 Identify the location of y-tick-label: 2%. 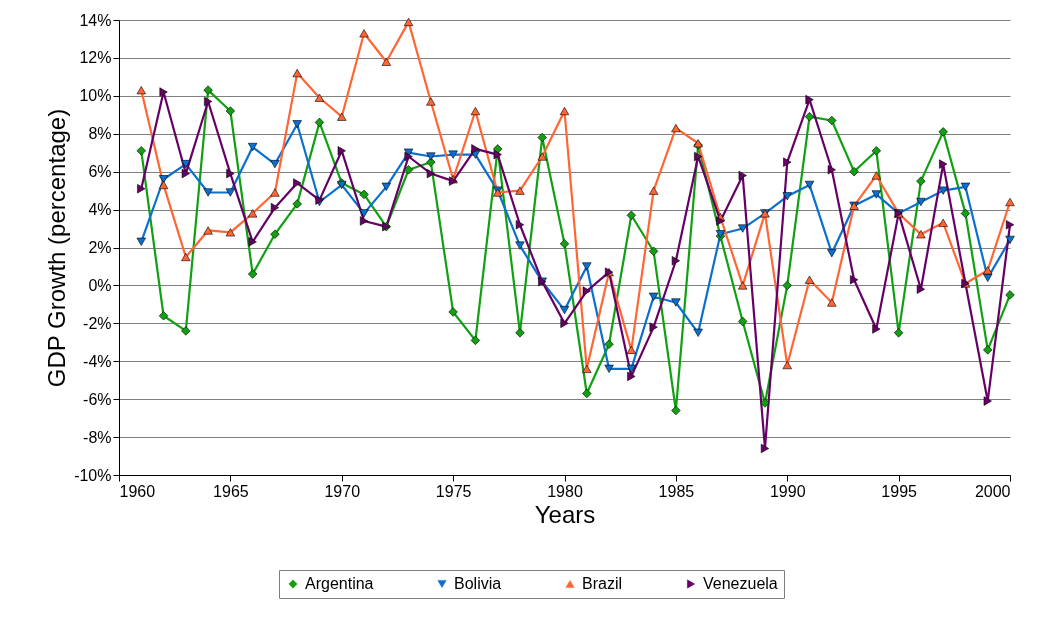
(100, 247).